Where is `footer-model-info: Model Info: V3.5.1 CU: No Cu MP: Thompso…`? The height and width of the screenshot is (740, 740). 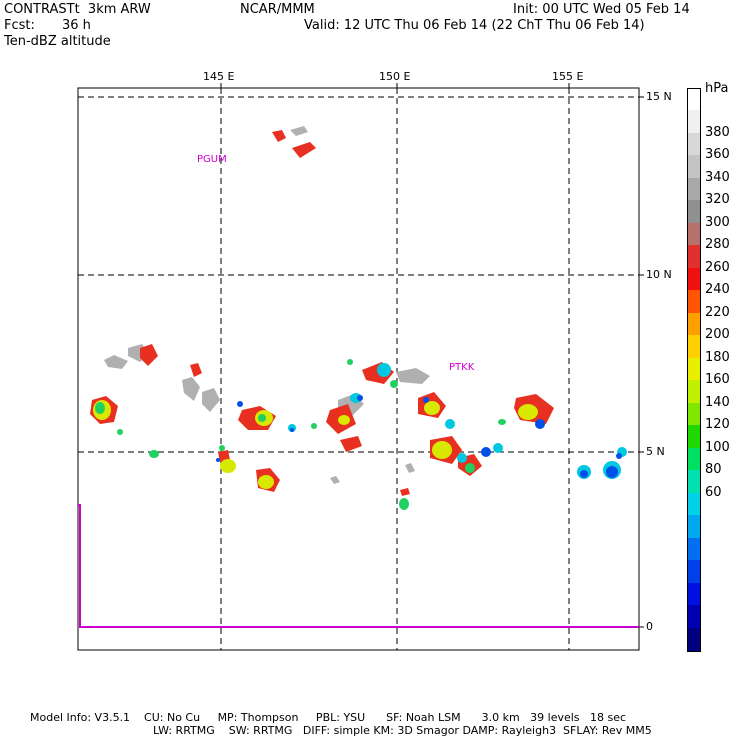
footer-model-info: Model Info: V3.5.1 CU: No Cu MP: Thompso… is located at coordinates (328, 717).